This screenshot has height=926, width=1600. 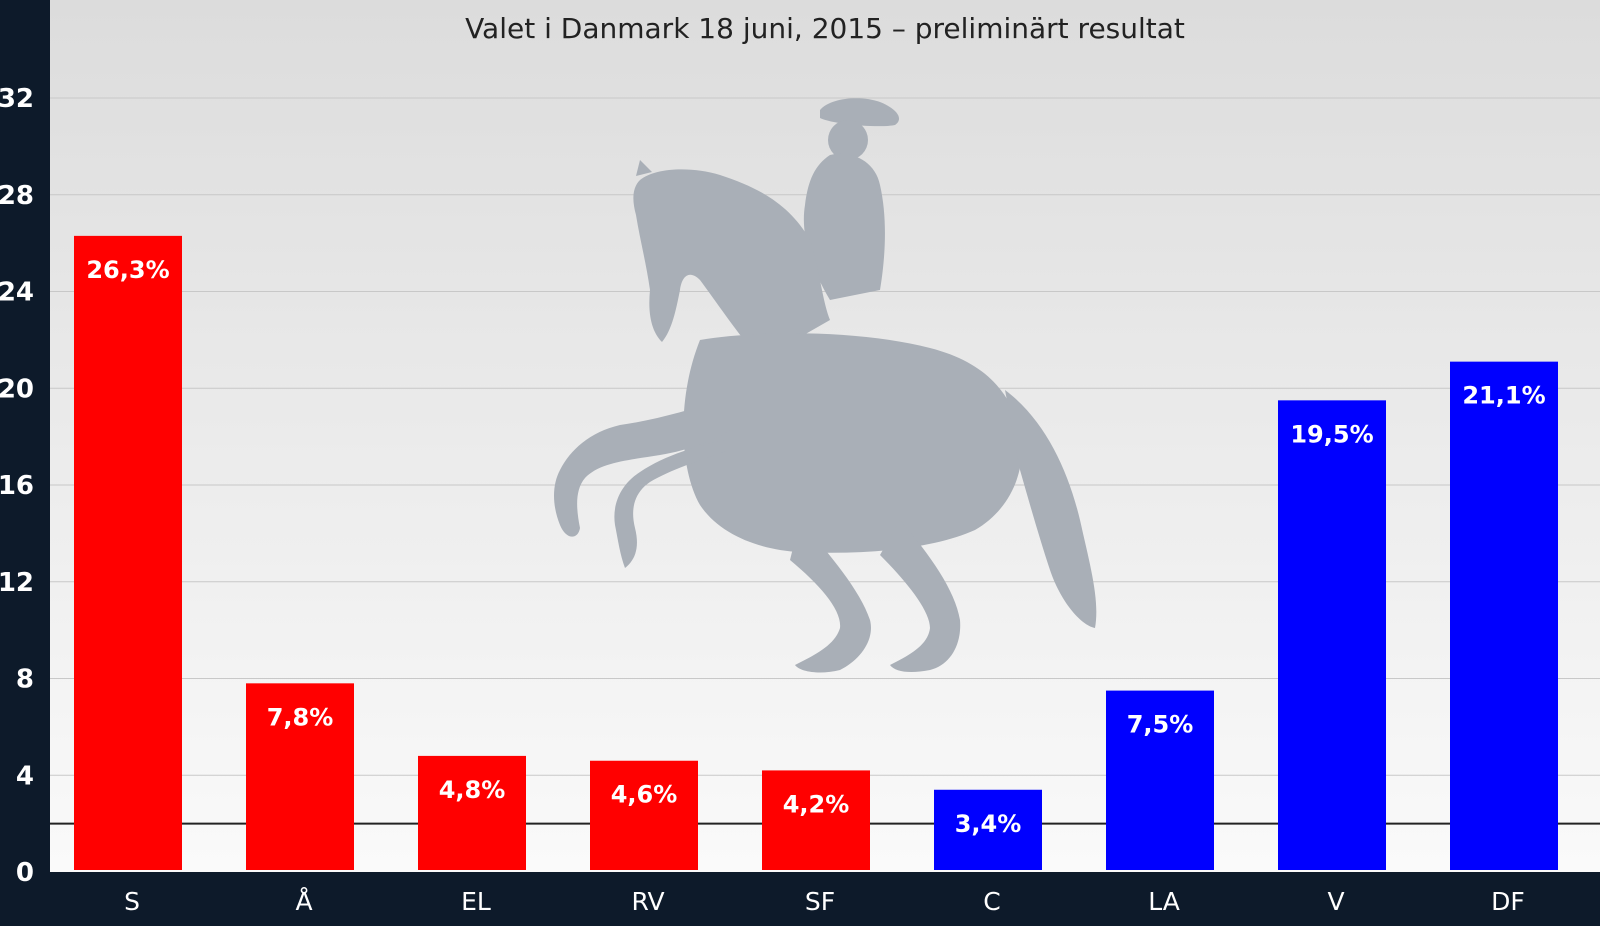 What do you see at coordinates (472, 790) in the screenshot?
I see `data-label: 4,8%` at bounding box center [472, 790].